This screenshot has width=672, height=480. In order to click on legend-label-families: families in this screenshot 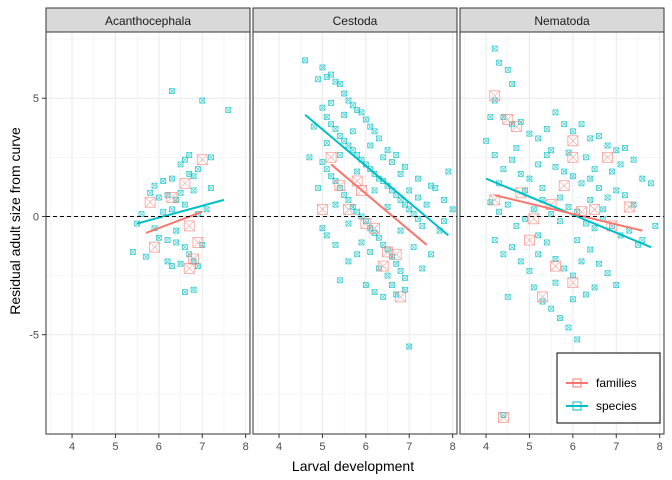, I will do `click(616, 383)`.